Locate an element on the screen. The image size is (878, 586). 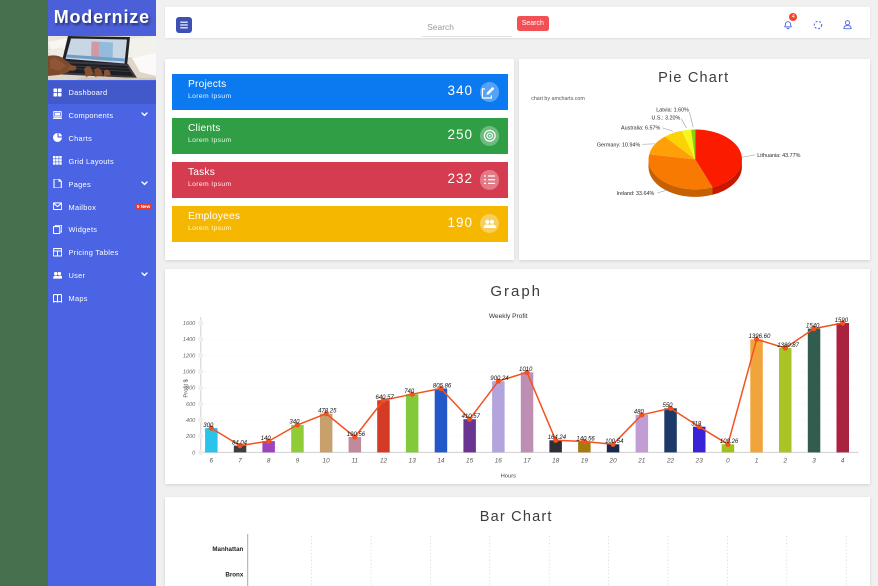
svg-text: 19 is located at coordinates (585, 460).